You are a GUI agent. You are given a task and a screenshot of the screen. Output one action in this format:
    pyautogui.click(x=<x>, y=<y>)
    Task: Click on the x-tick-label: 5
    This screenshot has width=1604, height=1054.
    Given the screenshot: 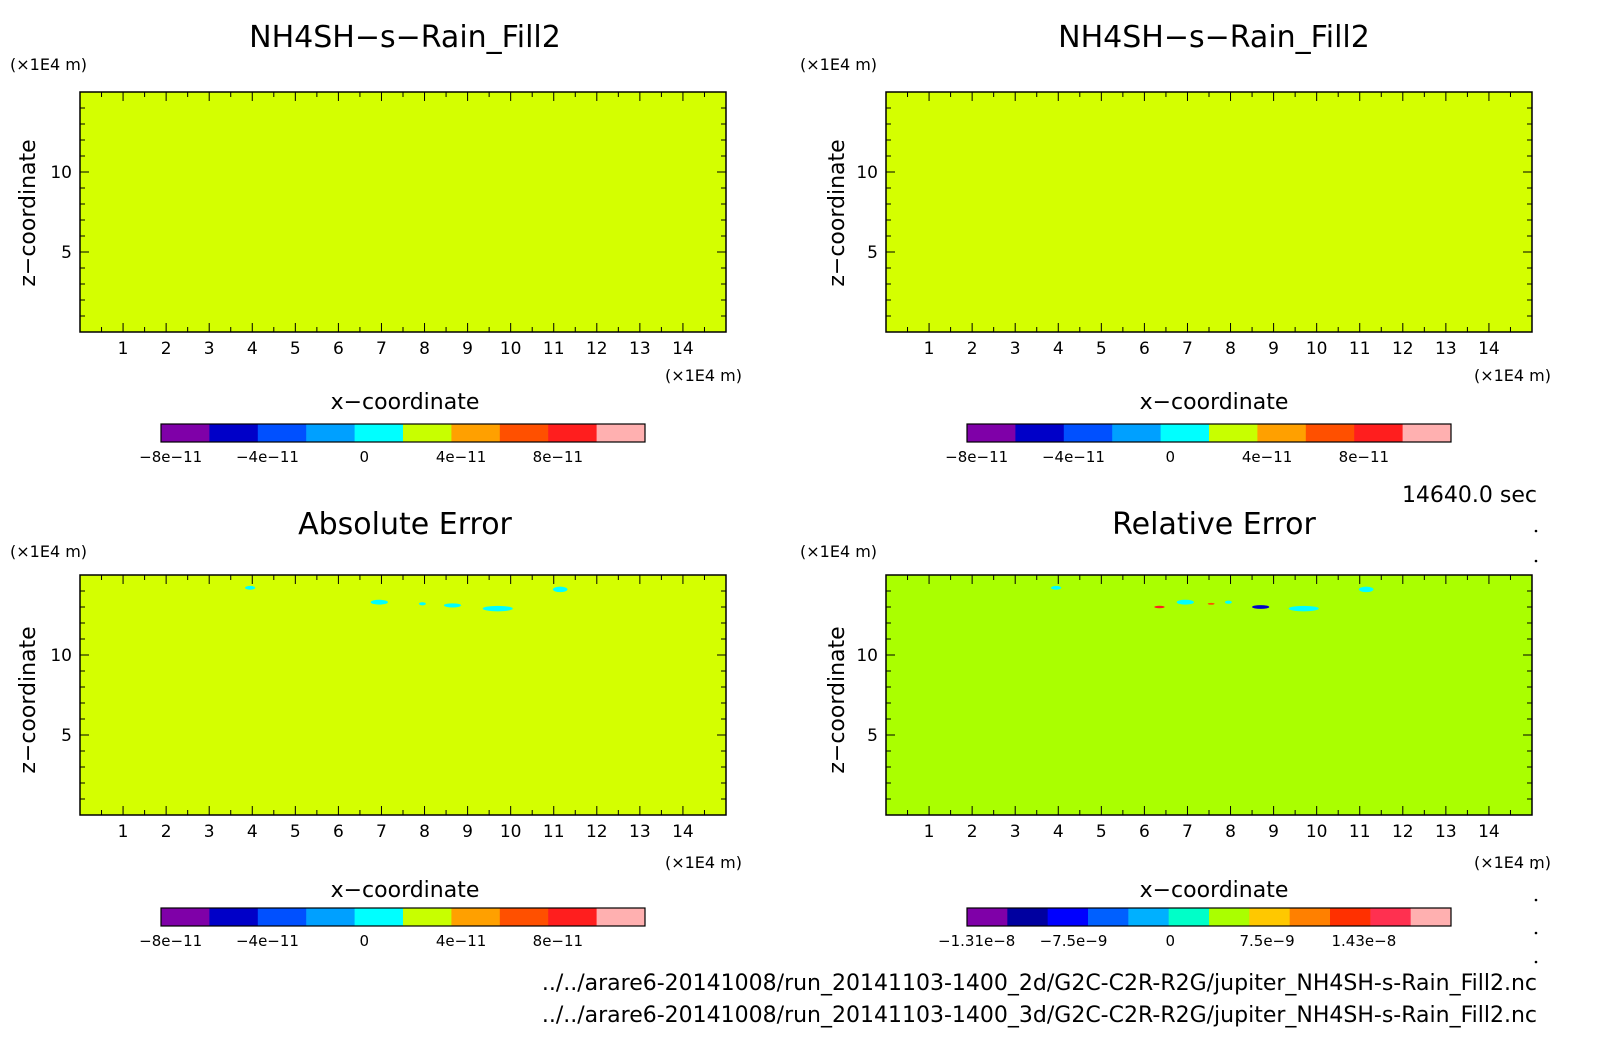 What is the action you would take?
    pyautogui.click(x=295, y=832)
    